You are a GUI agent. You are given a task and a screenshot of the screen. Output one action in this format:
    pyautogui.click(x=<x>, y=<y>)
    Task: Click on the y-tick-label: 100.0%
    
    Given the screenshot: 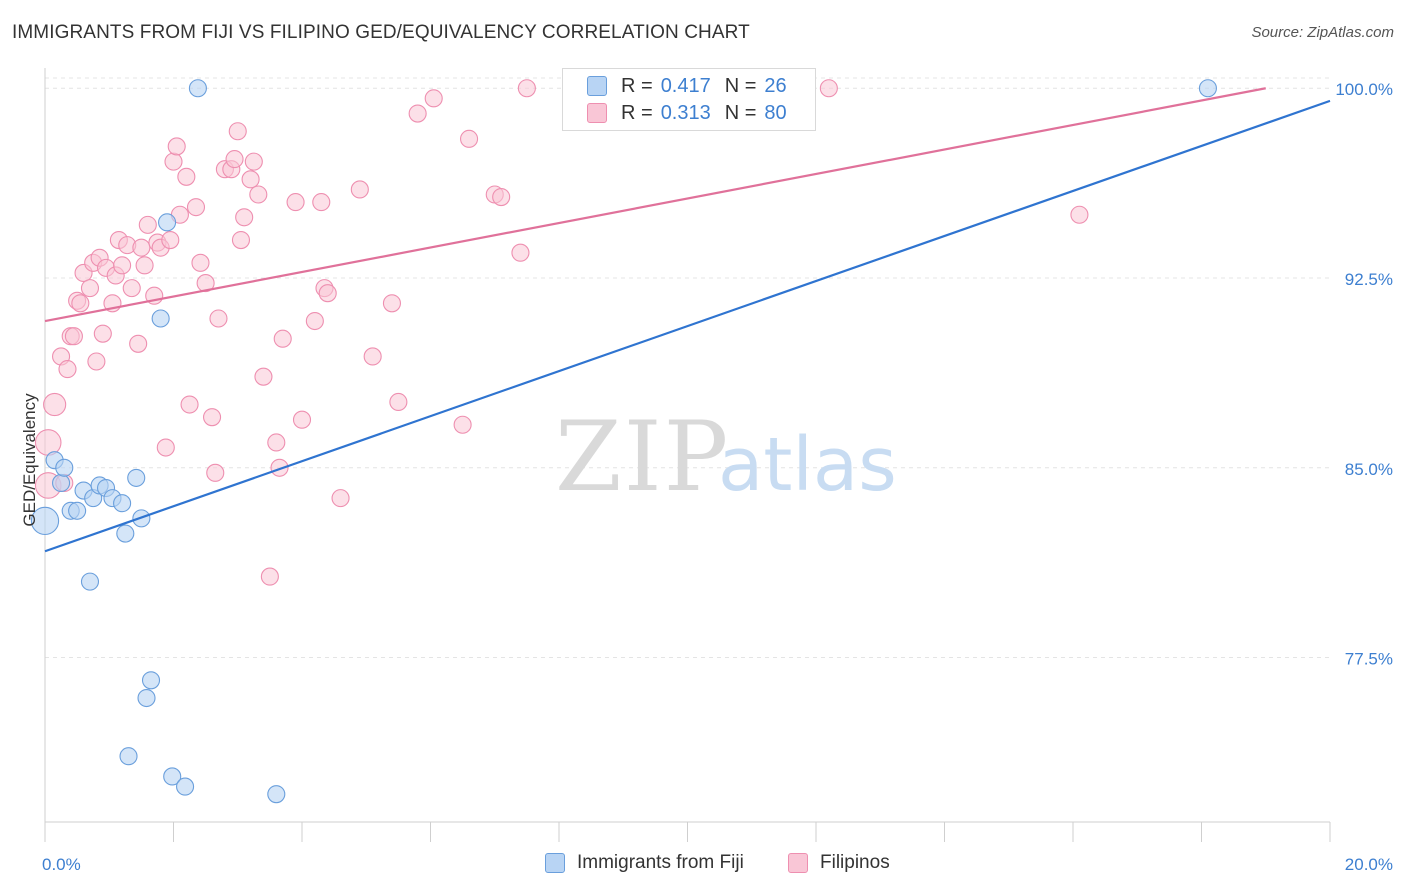 What is the action you would take?
    pyautogui.click(x=1364, y=89)
    